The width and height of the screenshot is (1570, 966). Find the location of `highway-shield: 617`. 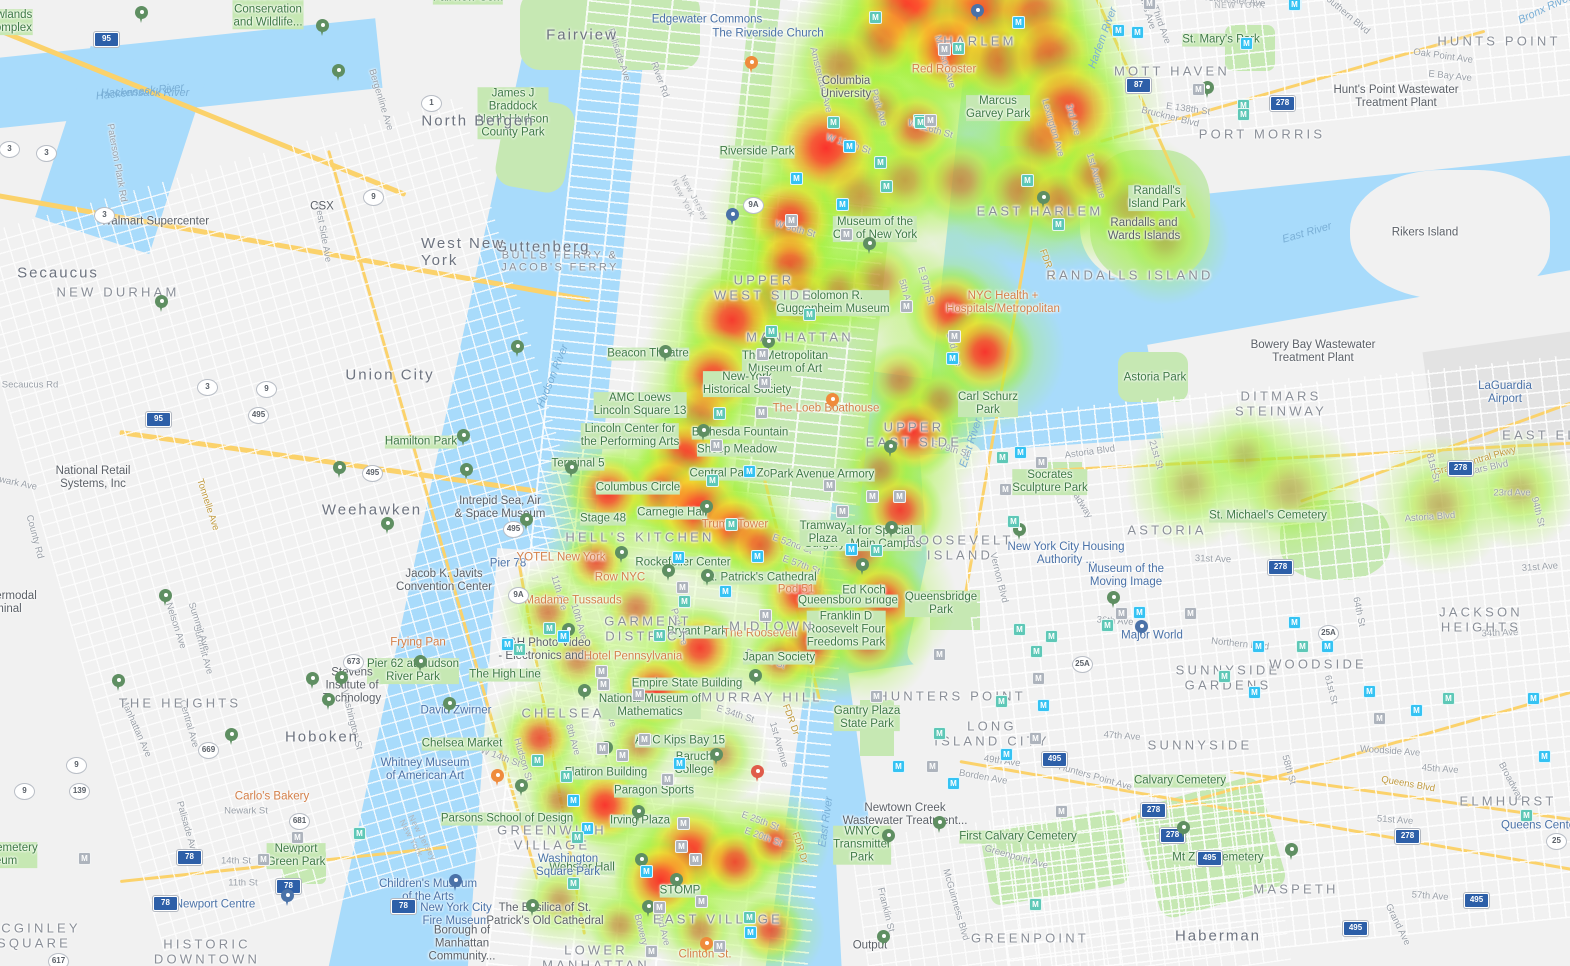

highway-shield: 617 is located at coordinates (58, 959).